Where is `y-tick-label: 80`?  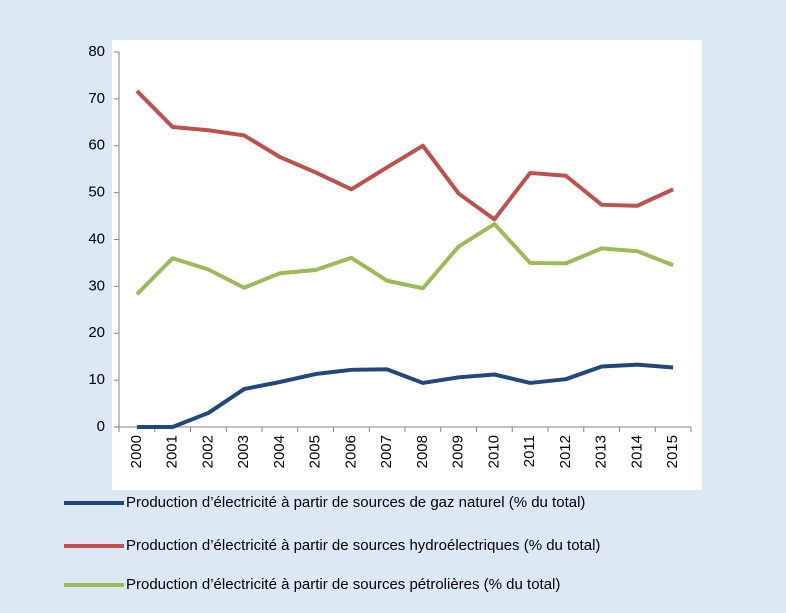 y-tick-label: 80 is located at coordinates (96, 51).